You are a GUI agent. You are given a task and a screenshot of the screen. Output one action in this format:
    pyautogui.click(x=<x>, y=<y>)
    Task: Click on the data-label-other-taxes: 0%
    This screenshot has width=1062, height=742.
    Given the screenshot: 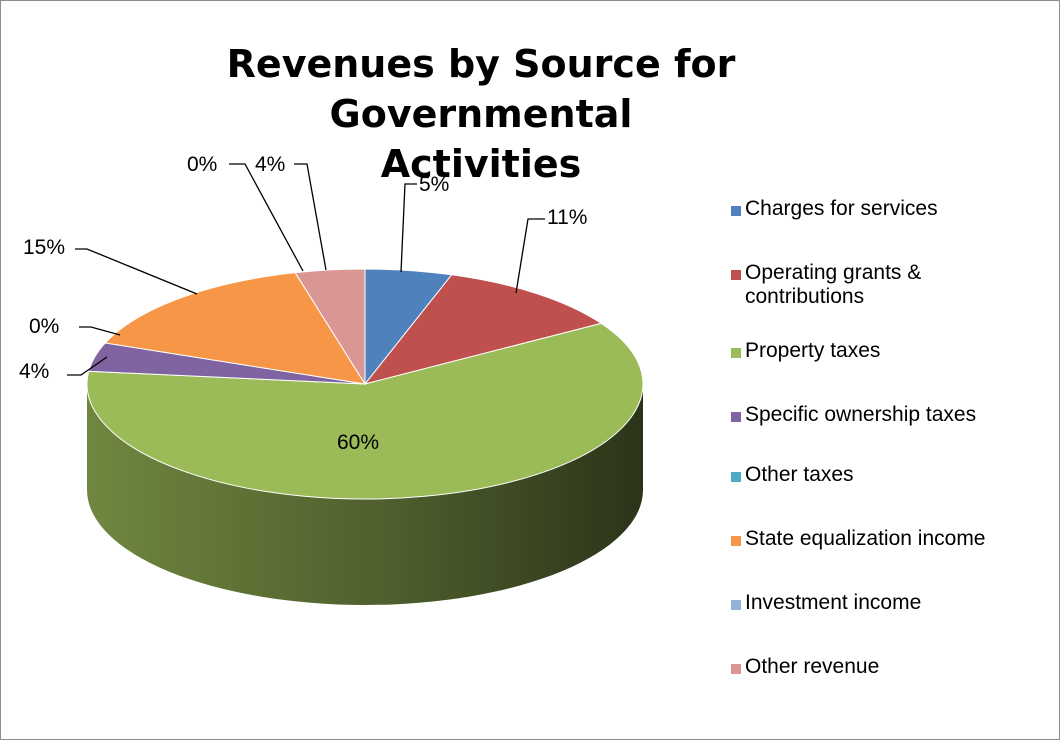 What is the action you would take?
    pyautogui.click(x=44, y=326)
    